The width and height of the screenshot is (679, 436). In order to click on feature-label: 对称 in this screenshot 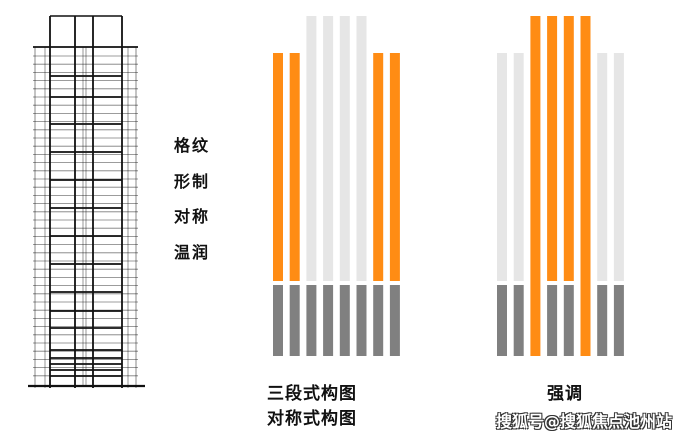, I will do `click(192, 216)`.